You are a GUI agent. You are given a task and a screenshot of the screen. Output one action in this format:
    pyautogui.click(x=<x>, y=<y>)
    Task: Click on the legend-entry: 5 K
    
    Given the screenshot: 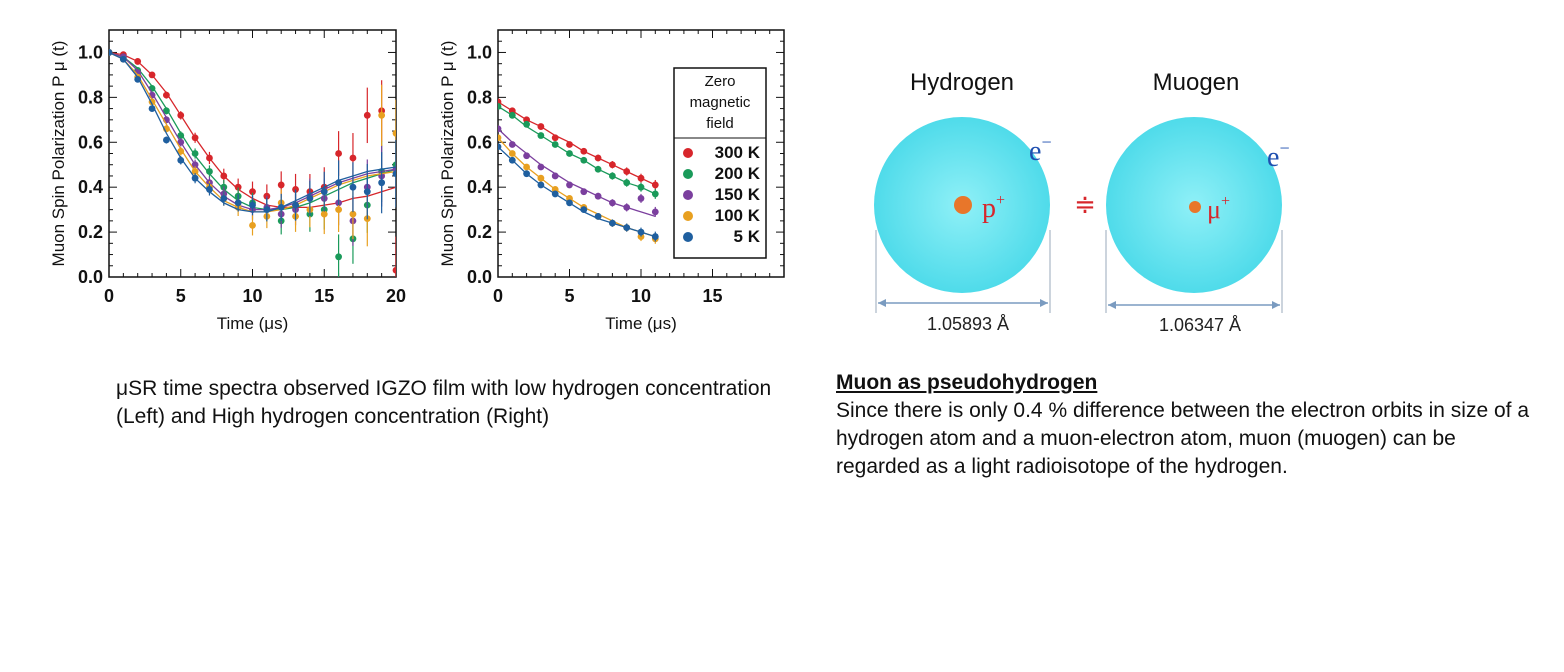 What is the action you would take?
    pyautogui.click(x=747, y=236)
    